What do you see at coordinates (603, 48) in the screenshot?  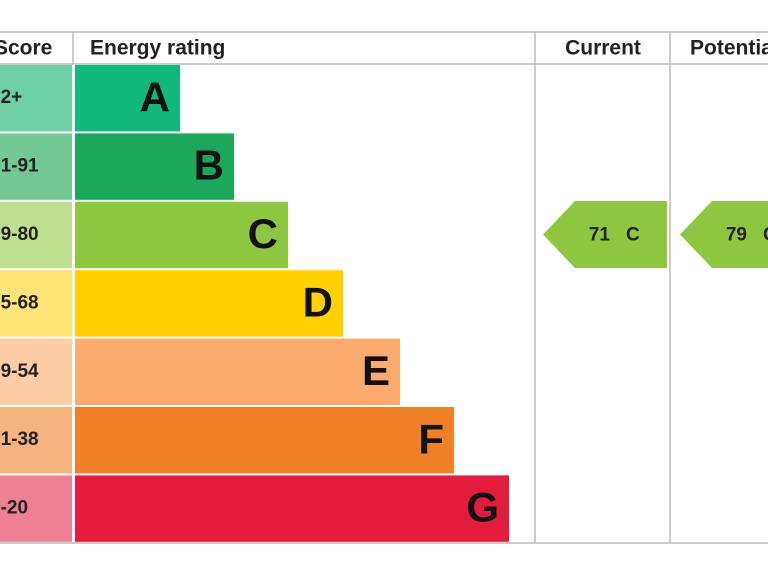 I see `header-current: Current` at bounding box center [603, 48].